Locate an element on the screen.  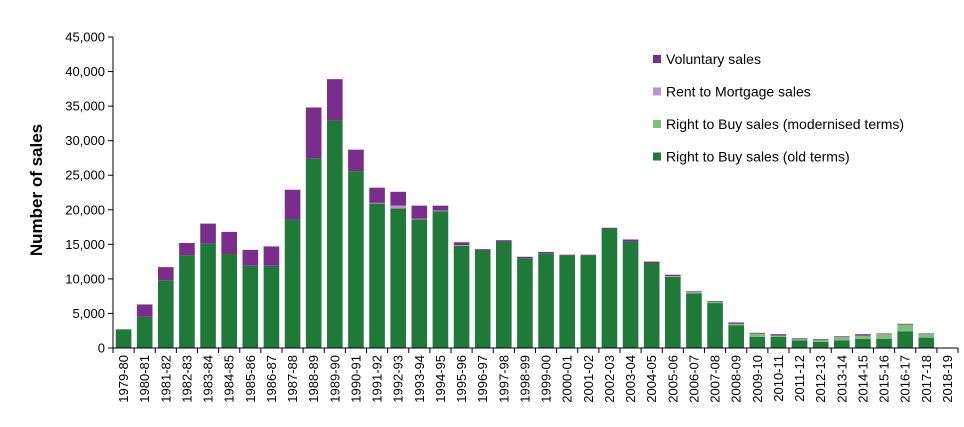
legend-swatch is located at coordinates (657, 156).